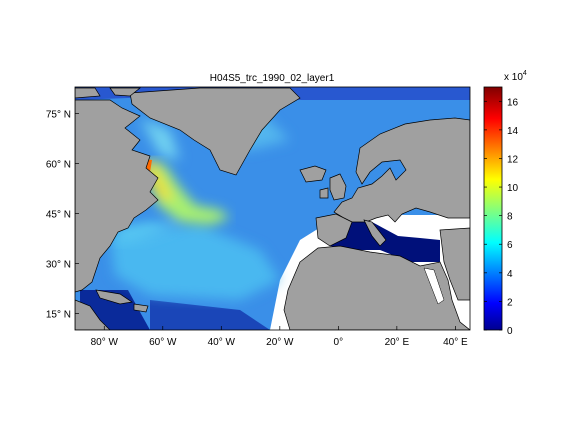  Describe the element at coordinates (510, 245) in the screenshot. I see `colorbar-tick-label: 6` at that location.